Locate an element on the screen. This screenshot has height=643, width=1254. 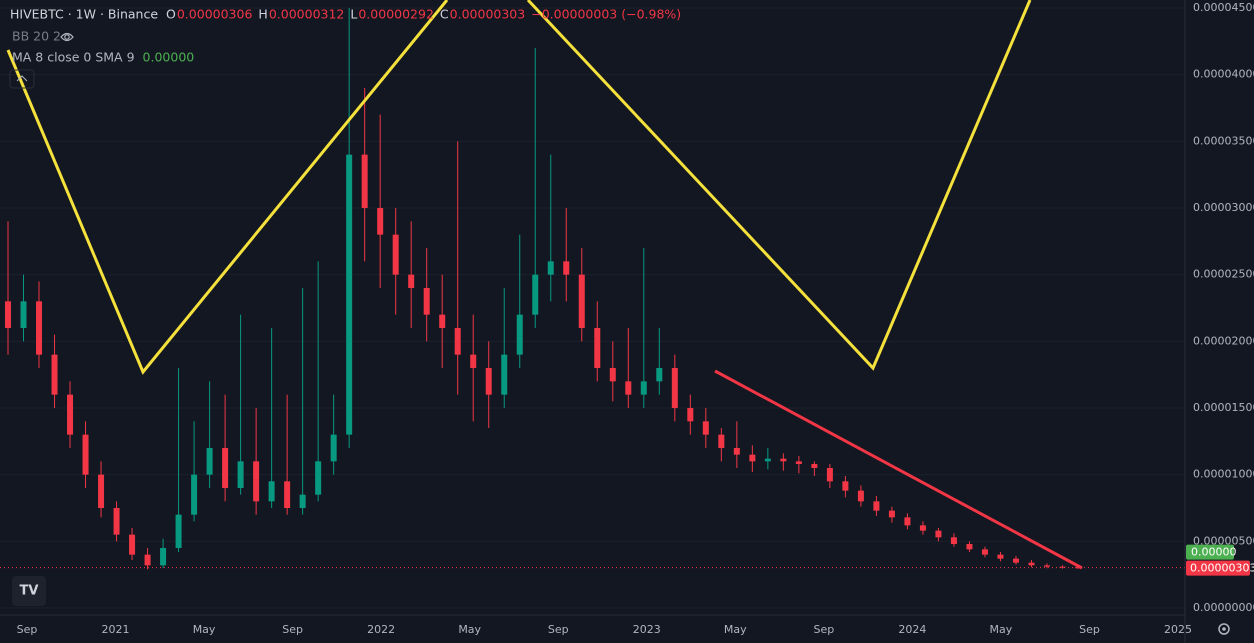
y-tick-label: 0.00000000 is located at coordinates (1223, 607).